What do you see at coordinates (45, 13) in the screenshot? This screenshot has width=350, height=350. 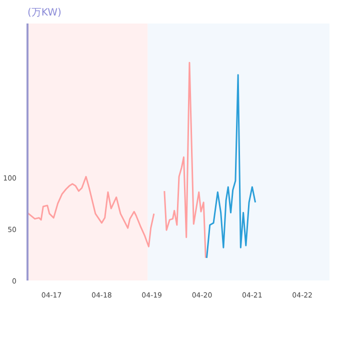 I see `y-axis-title: (万KW)` at bounding box center [45, 13].